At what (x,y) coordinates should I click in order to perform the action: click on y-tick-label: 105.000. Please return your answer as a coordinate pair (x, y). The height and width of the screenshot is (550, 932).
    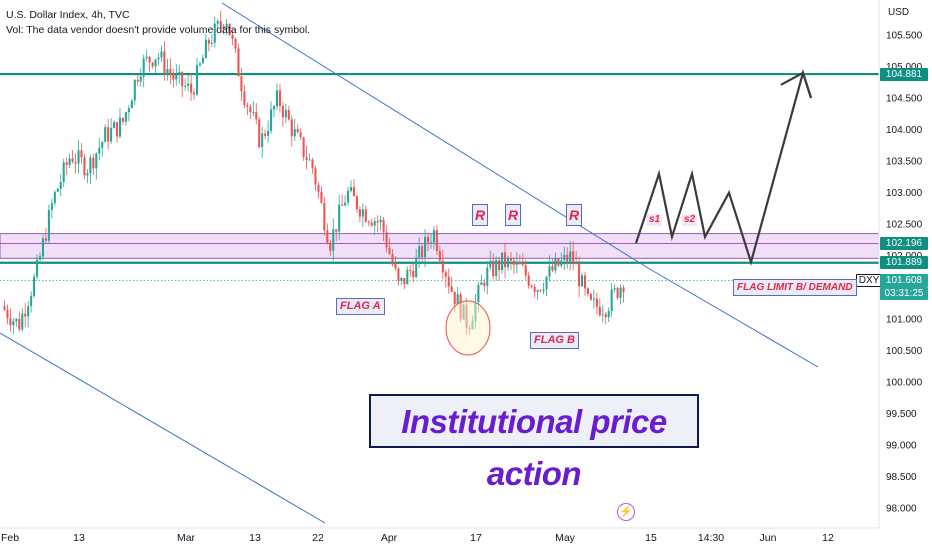
    Looking at the image, I should click on (904, 67).